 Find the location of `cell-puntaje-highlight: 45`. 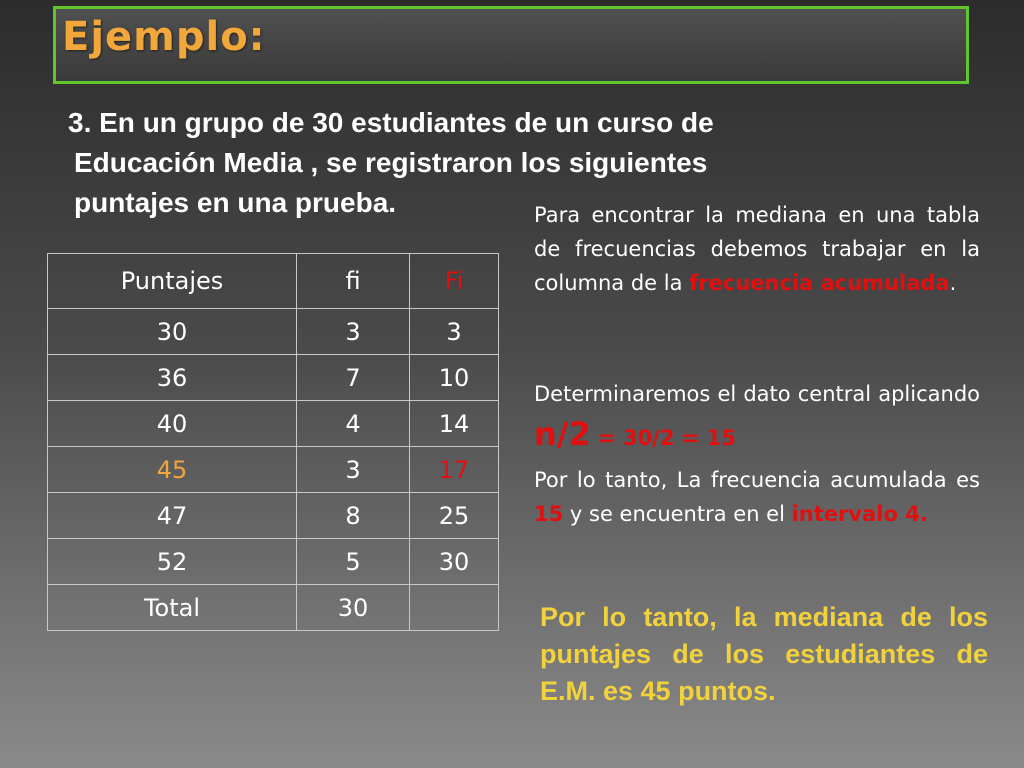

cell-puntaje-highlight: 45 is located at coordinates (172, 469).